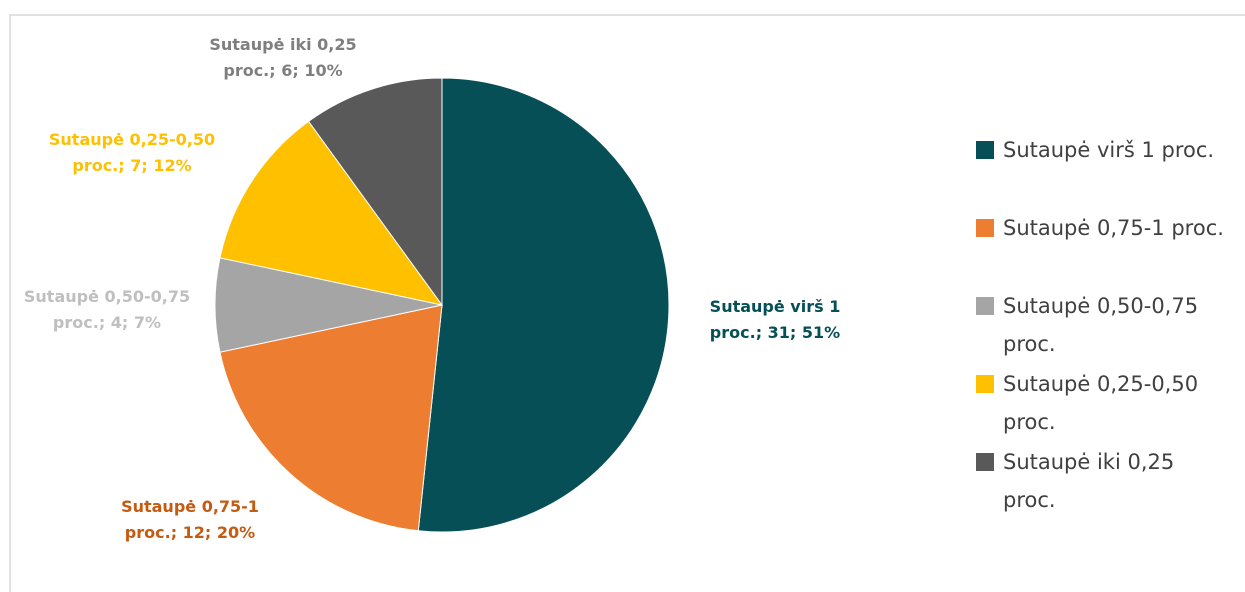 The image size is (1245, 592). I want to click on data-label: Sutaupė 0,75-1 proc.; 12; 20%, so click(190, 519).